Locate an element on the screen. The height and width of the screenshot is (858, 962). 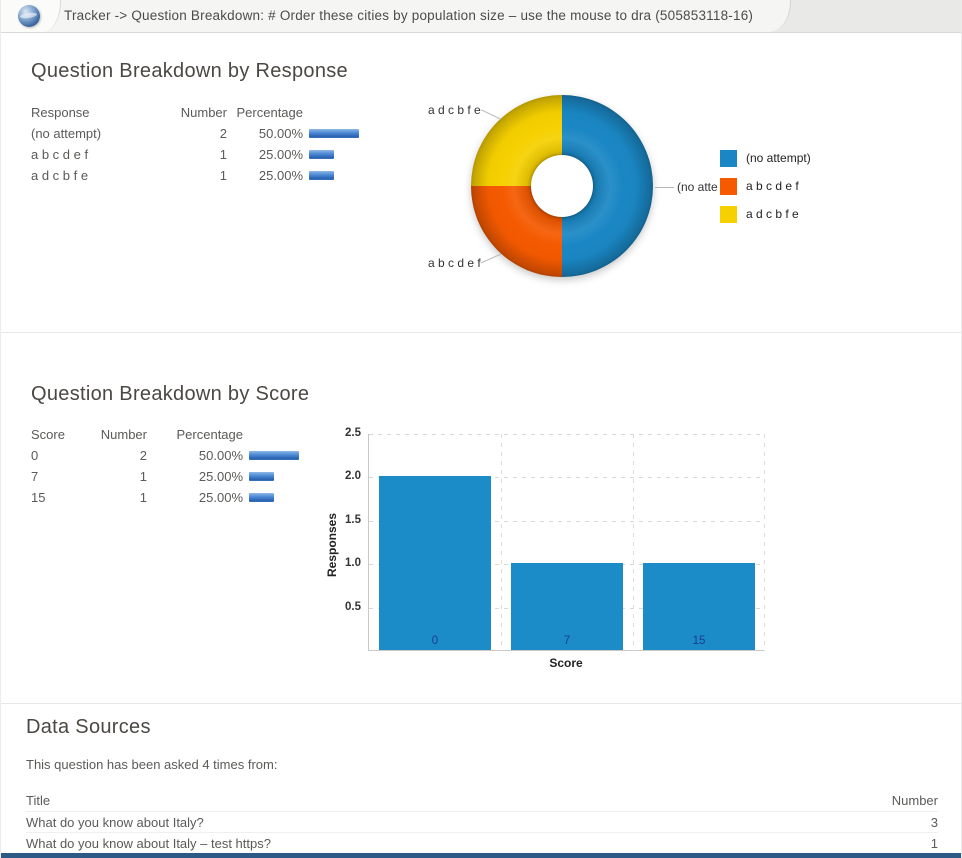
score-cell: 7 is located at coordinates (35, 476).